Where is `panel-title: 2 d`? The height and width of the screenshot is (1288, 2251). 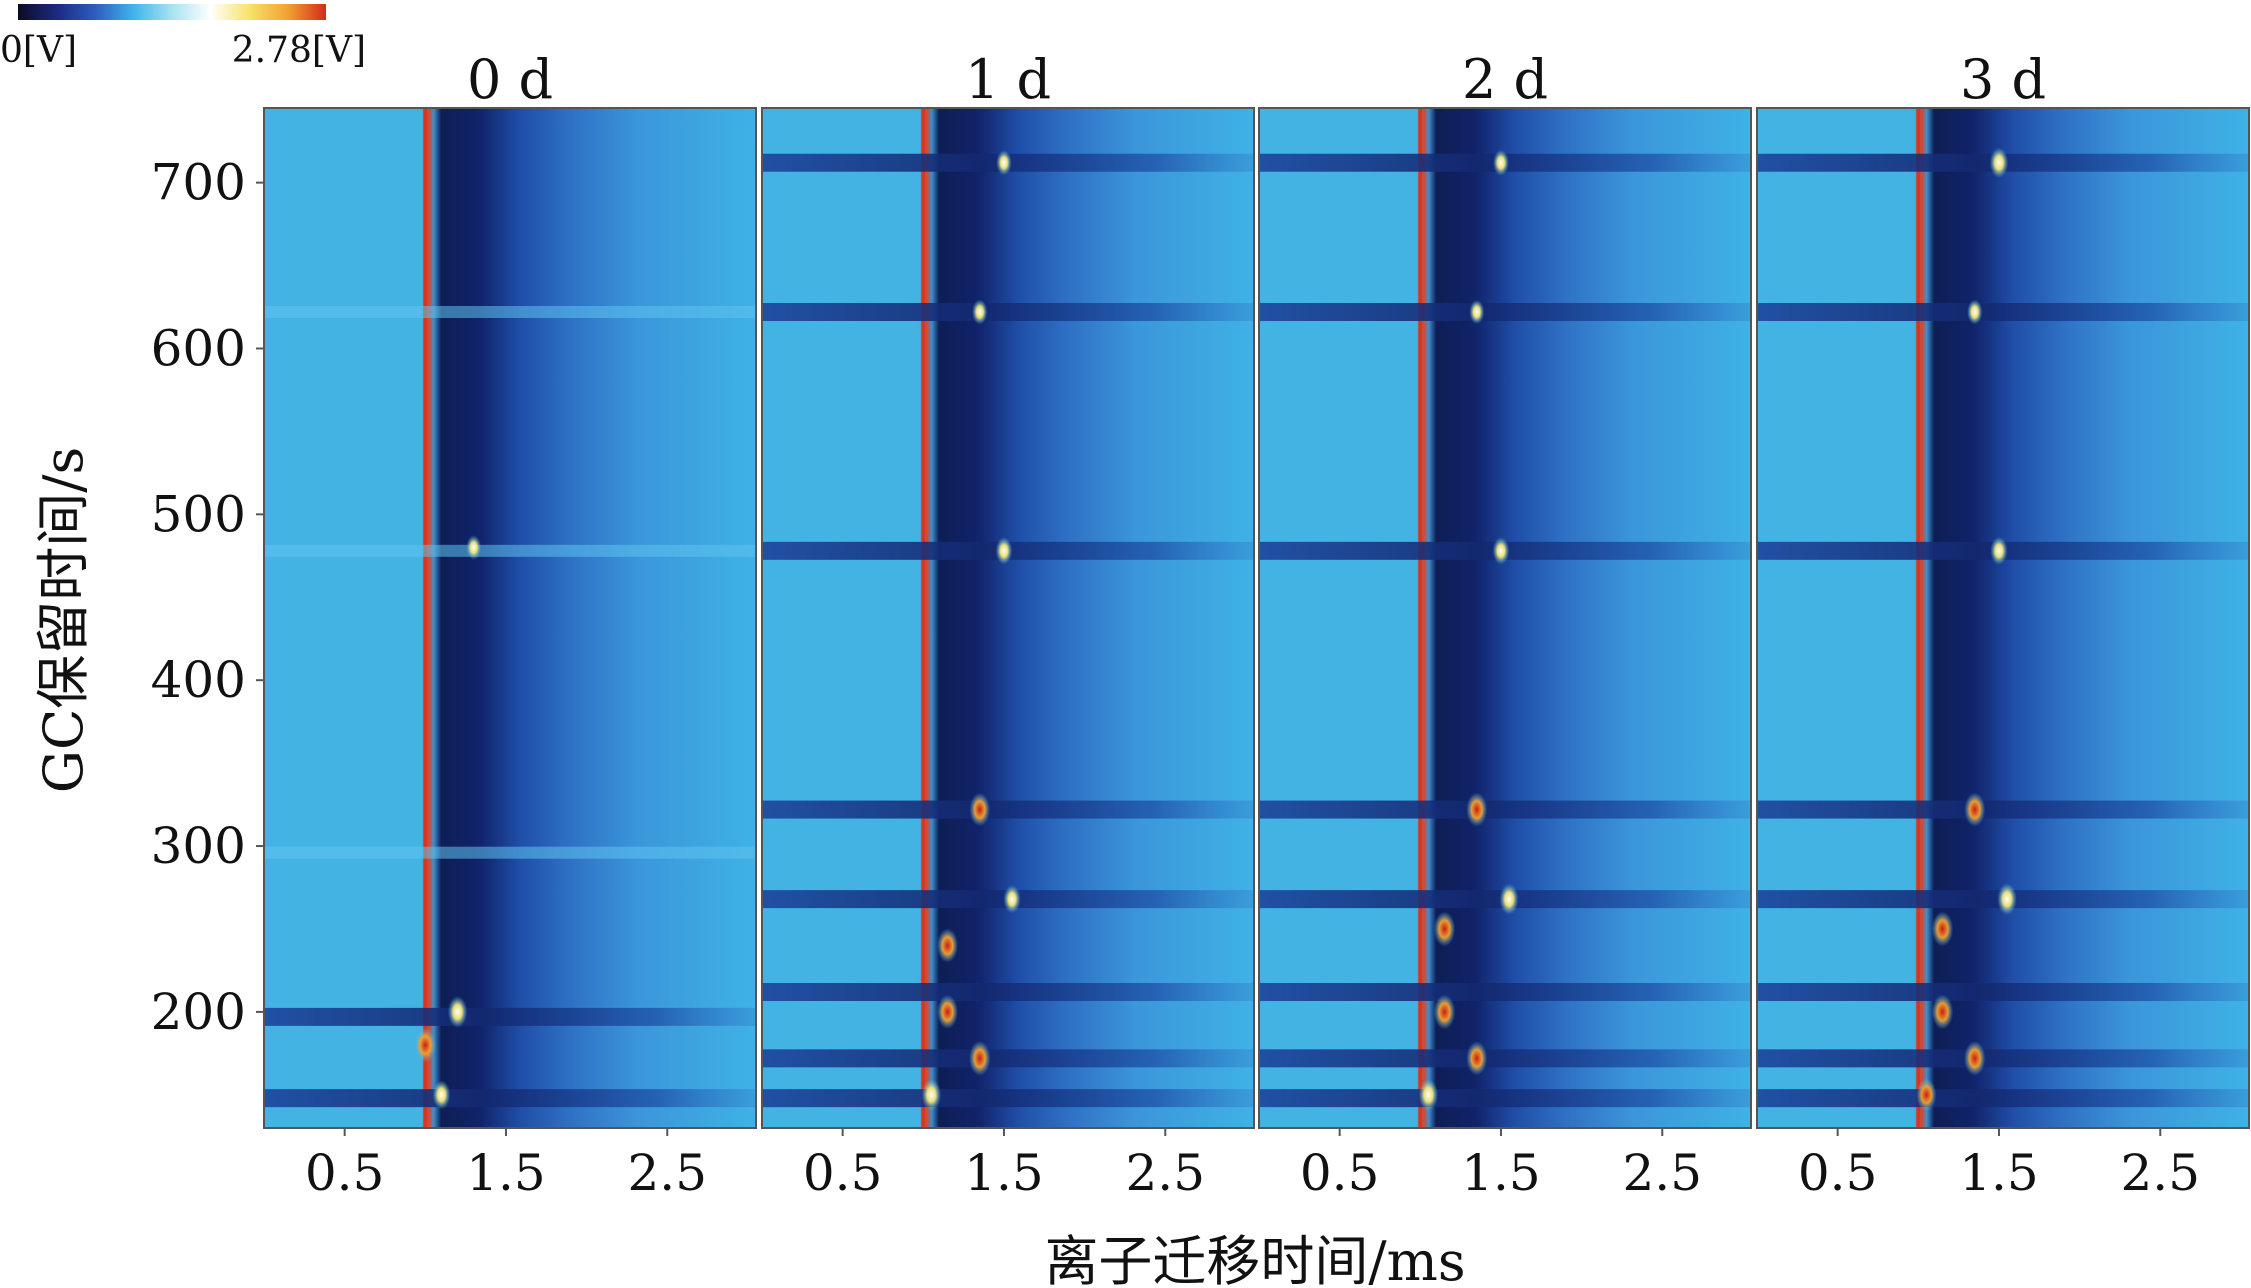
panel-title: 2 d is located at coordinates (1505, 79).